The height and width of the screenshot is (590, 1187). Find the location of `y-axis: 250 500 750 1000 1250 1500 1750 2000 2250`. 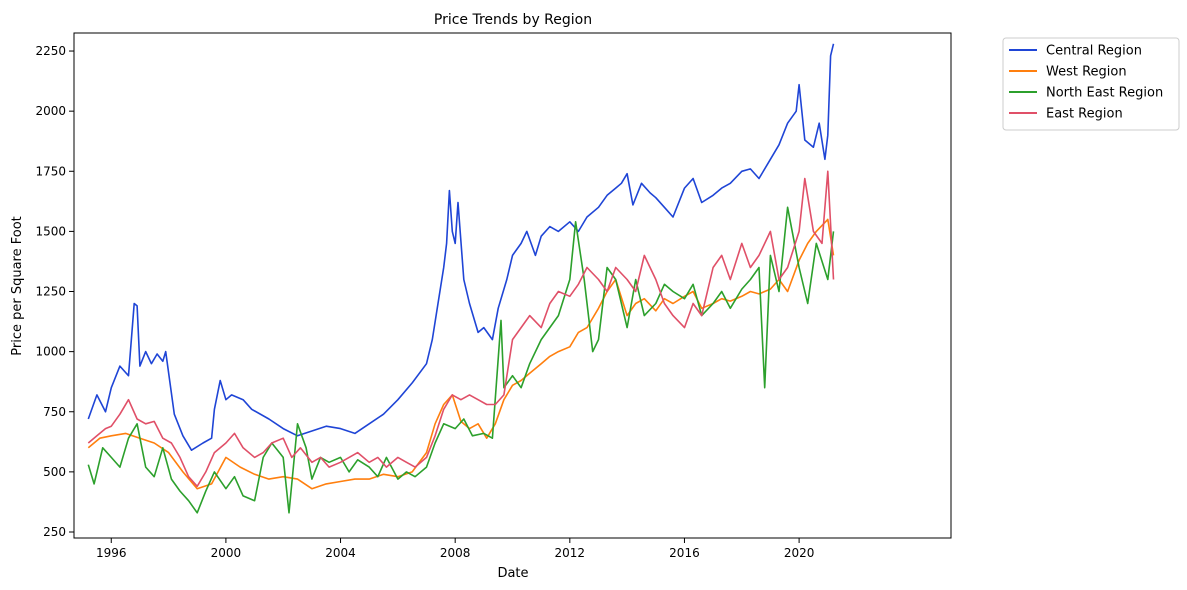

y-axis: 250 500 750 1000 1250 1500 1750 2000 2250 is located at coordinates (54, 291).